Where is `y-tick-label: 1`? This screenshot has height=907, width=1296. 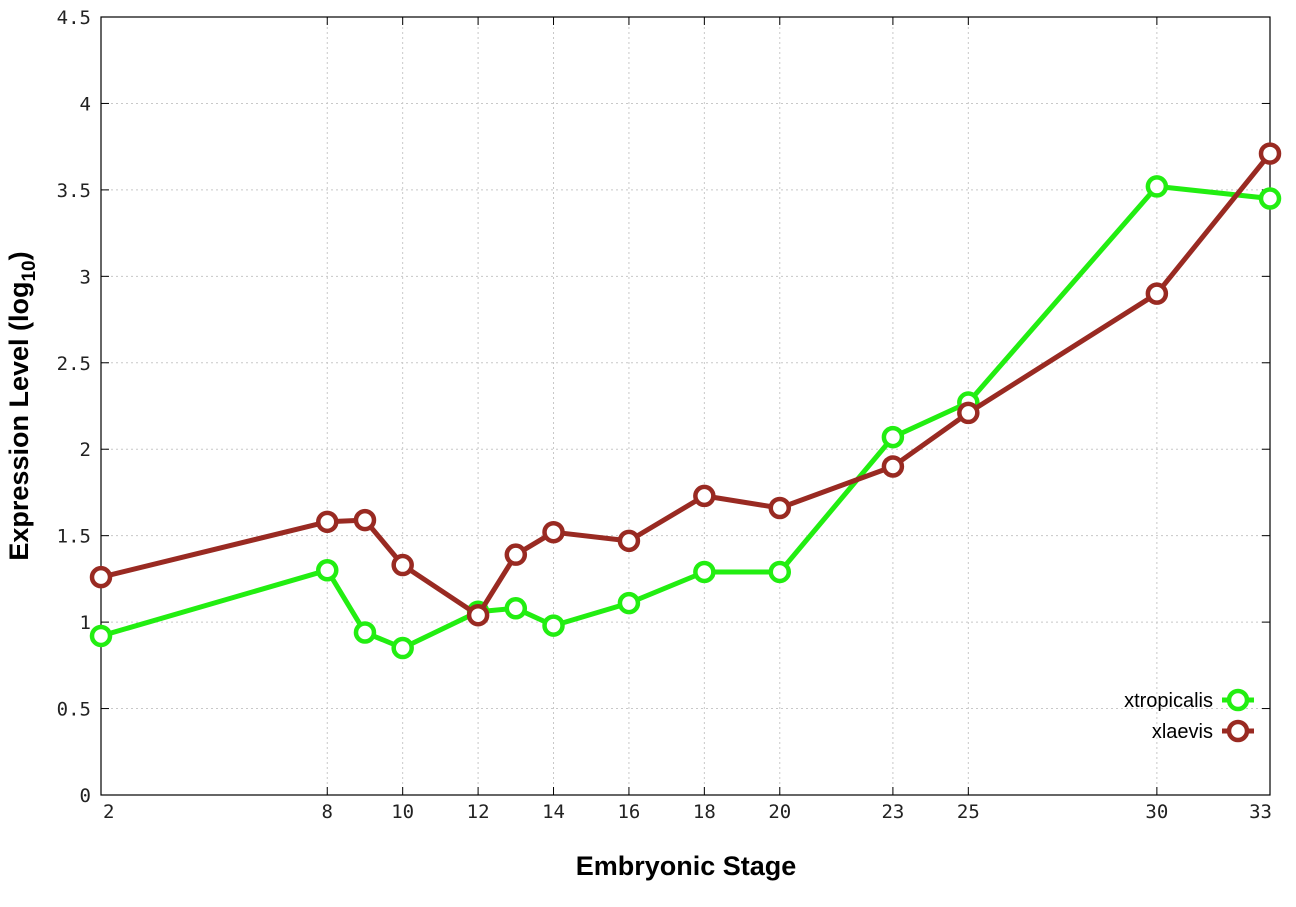 y-tick-label: 1 is located at coordinates (85, 623).